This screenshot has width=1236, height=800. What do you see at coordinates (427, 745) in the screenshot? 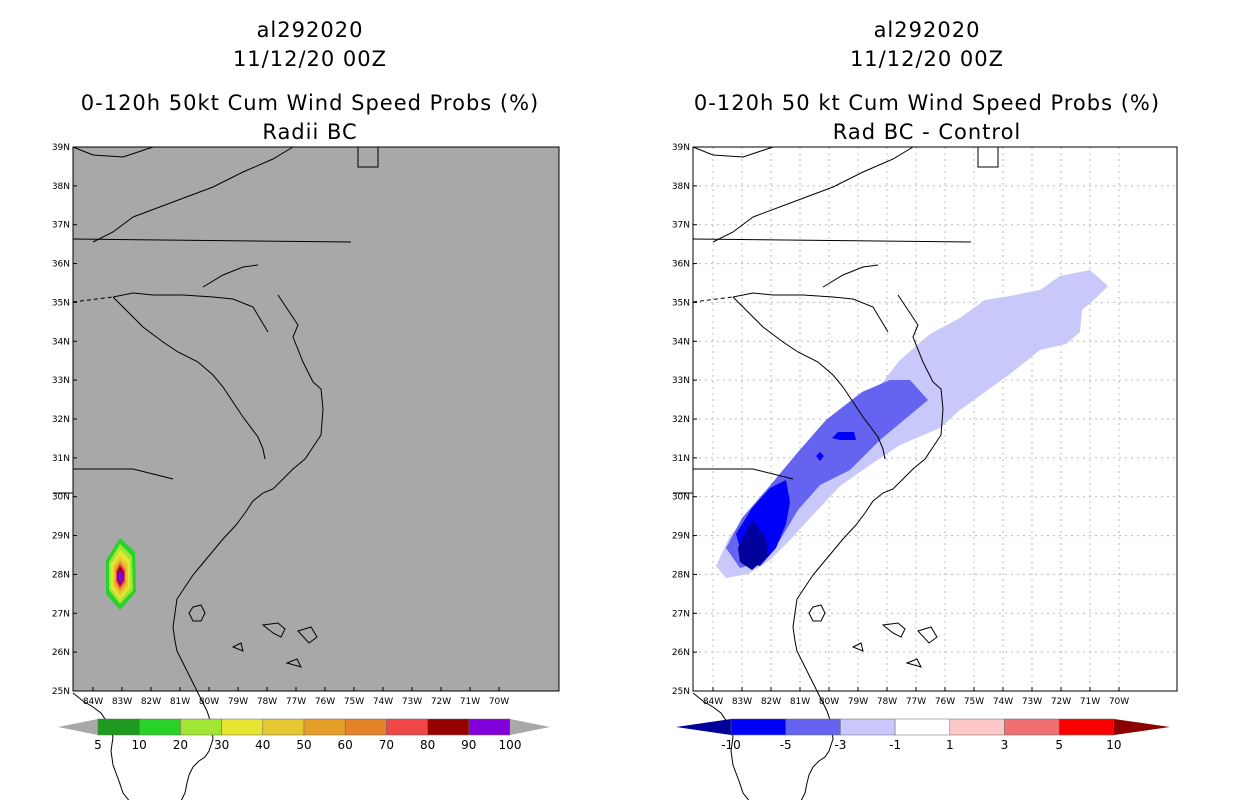
I see `colorbar-label: 80` at bounding box center [427, 745].